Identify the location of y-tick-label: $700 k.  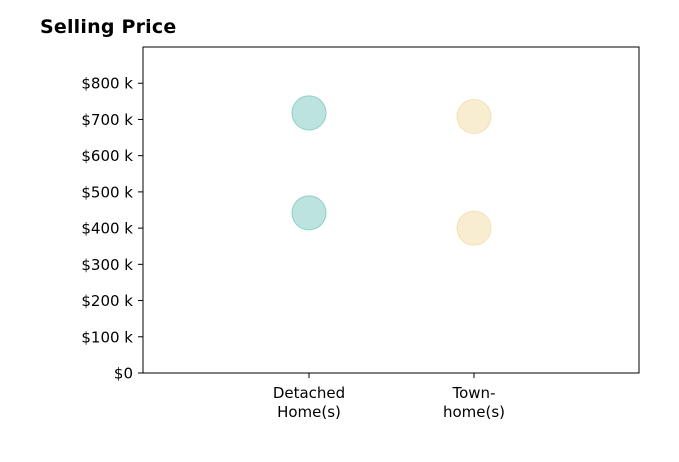
(107, 120).